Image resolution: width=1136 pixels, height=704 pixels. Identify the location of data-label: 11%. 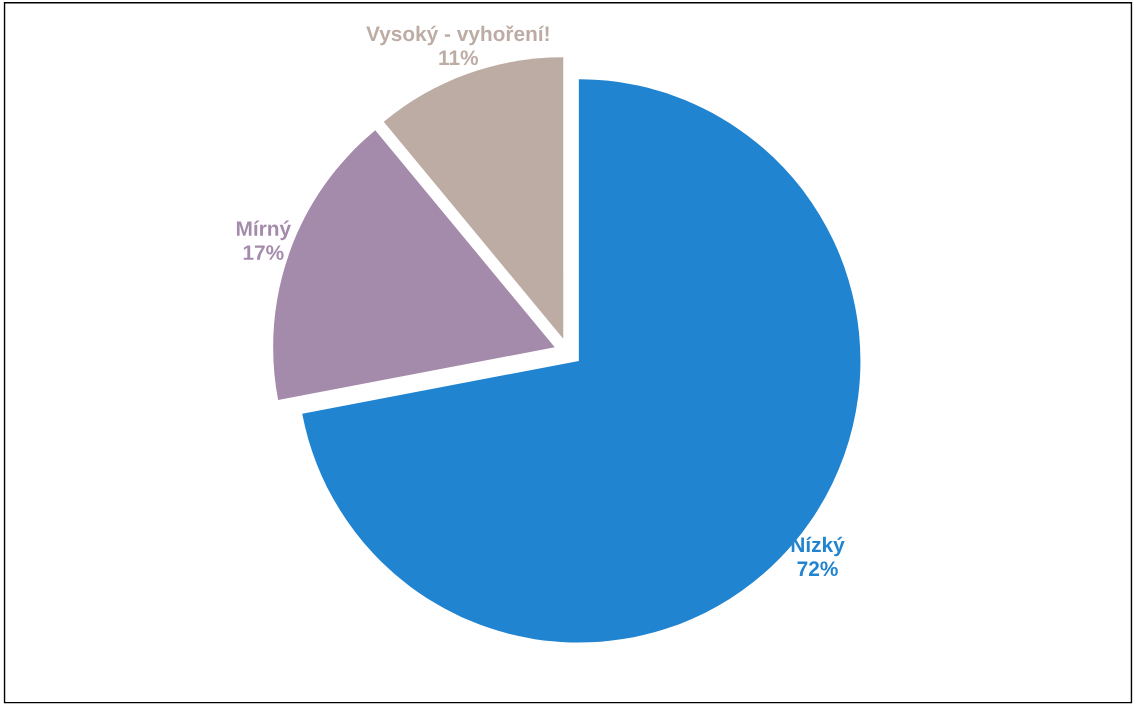
(459, 58).